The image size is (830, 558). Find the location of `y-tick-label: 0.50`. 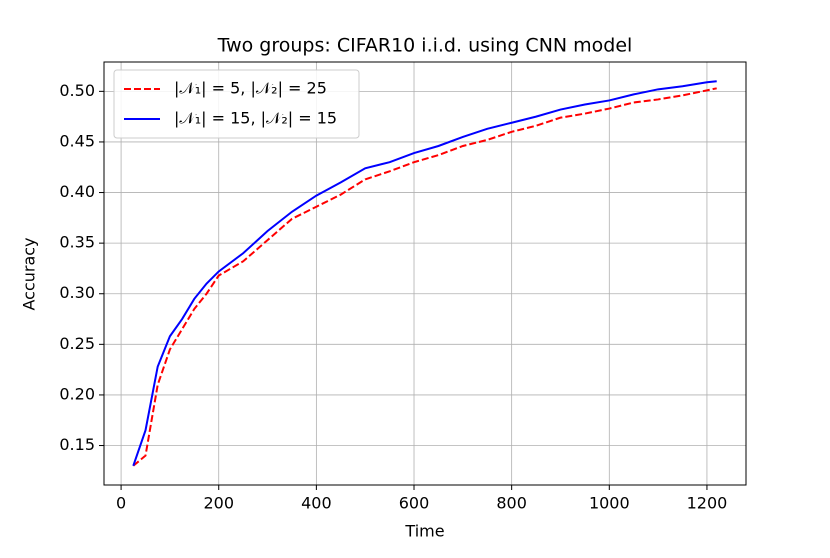

y-tick-label: 0.50 is located at coordinates (77, 90).